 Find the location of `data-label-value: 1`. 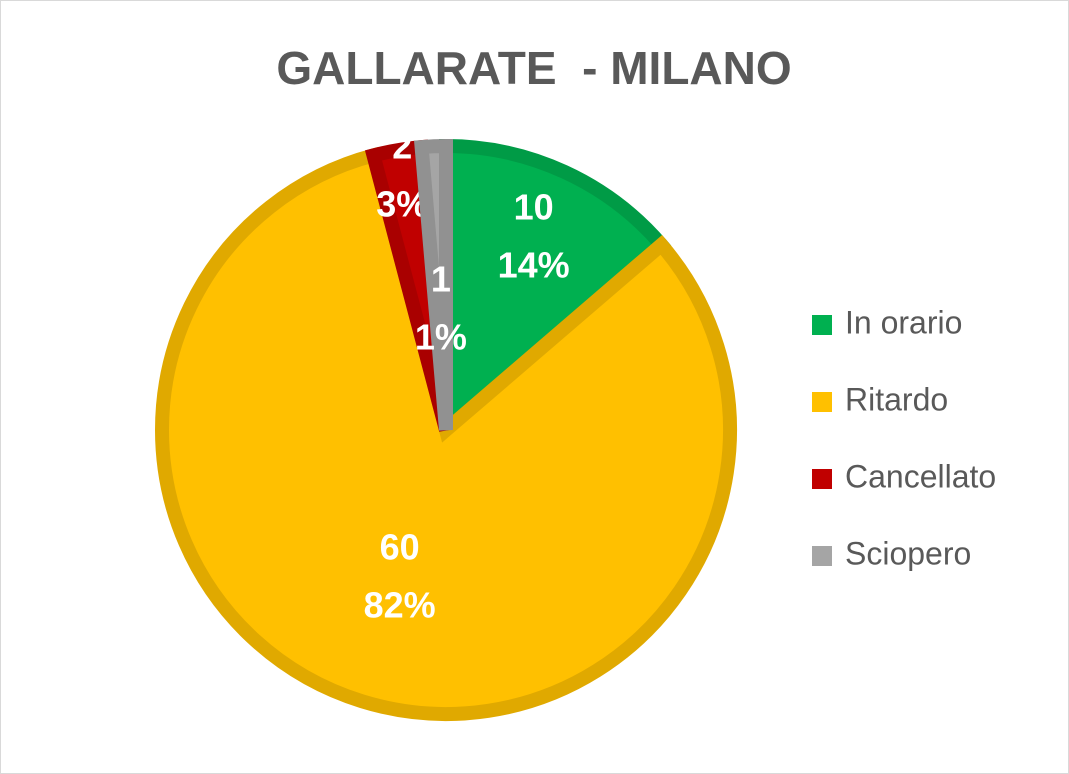

data-label-value: 1 is located at coordinates (441, 278).